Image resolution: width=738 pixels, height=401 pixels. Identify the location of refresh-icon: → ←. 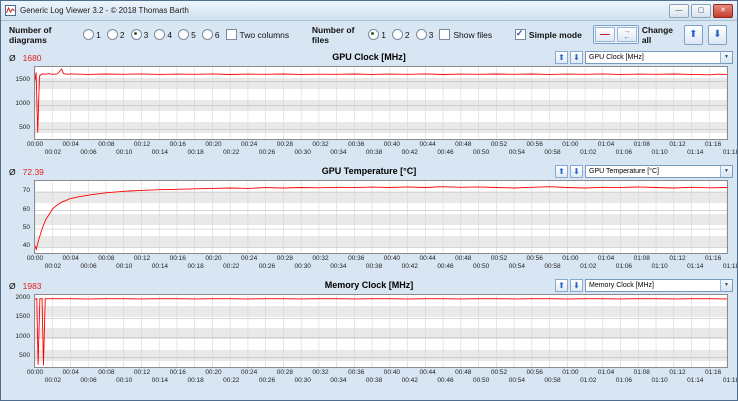
(626, 34).